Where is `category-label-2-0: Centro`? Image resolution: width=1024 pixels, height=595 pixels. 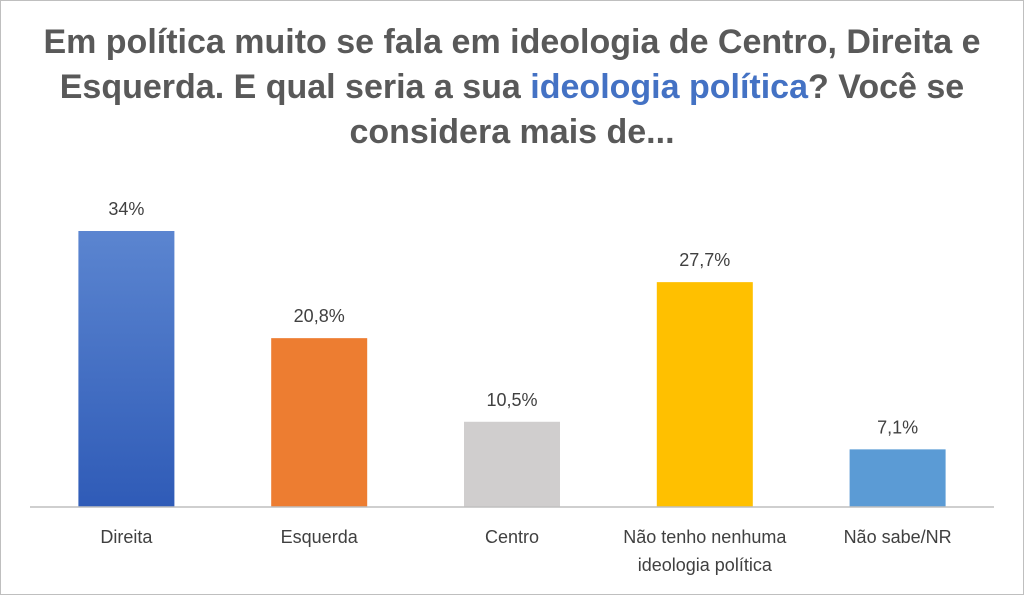
category-label-2-0: Centro is located at coordinates (512, 537).